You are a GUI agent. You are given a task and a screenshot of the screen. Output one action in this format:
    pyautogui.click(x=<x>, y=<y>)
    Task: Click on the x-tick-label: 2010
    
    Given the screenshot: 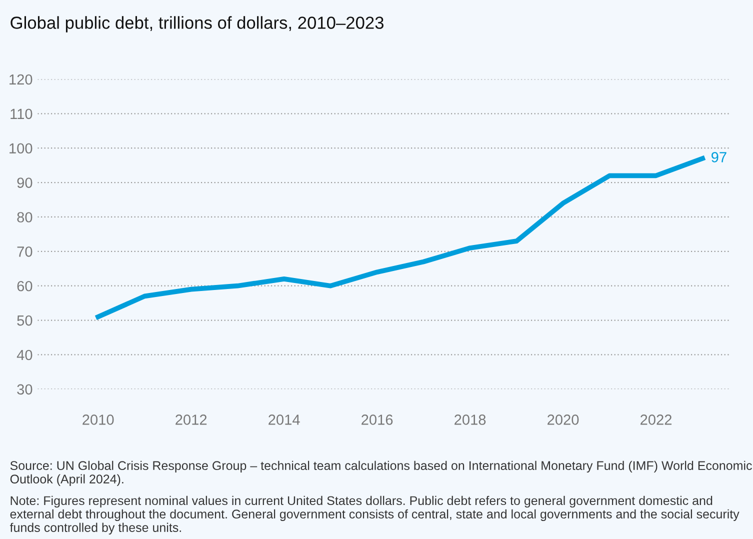 What is the action you would take?
    pyautogui.click(x=98, y=419)
    